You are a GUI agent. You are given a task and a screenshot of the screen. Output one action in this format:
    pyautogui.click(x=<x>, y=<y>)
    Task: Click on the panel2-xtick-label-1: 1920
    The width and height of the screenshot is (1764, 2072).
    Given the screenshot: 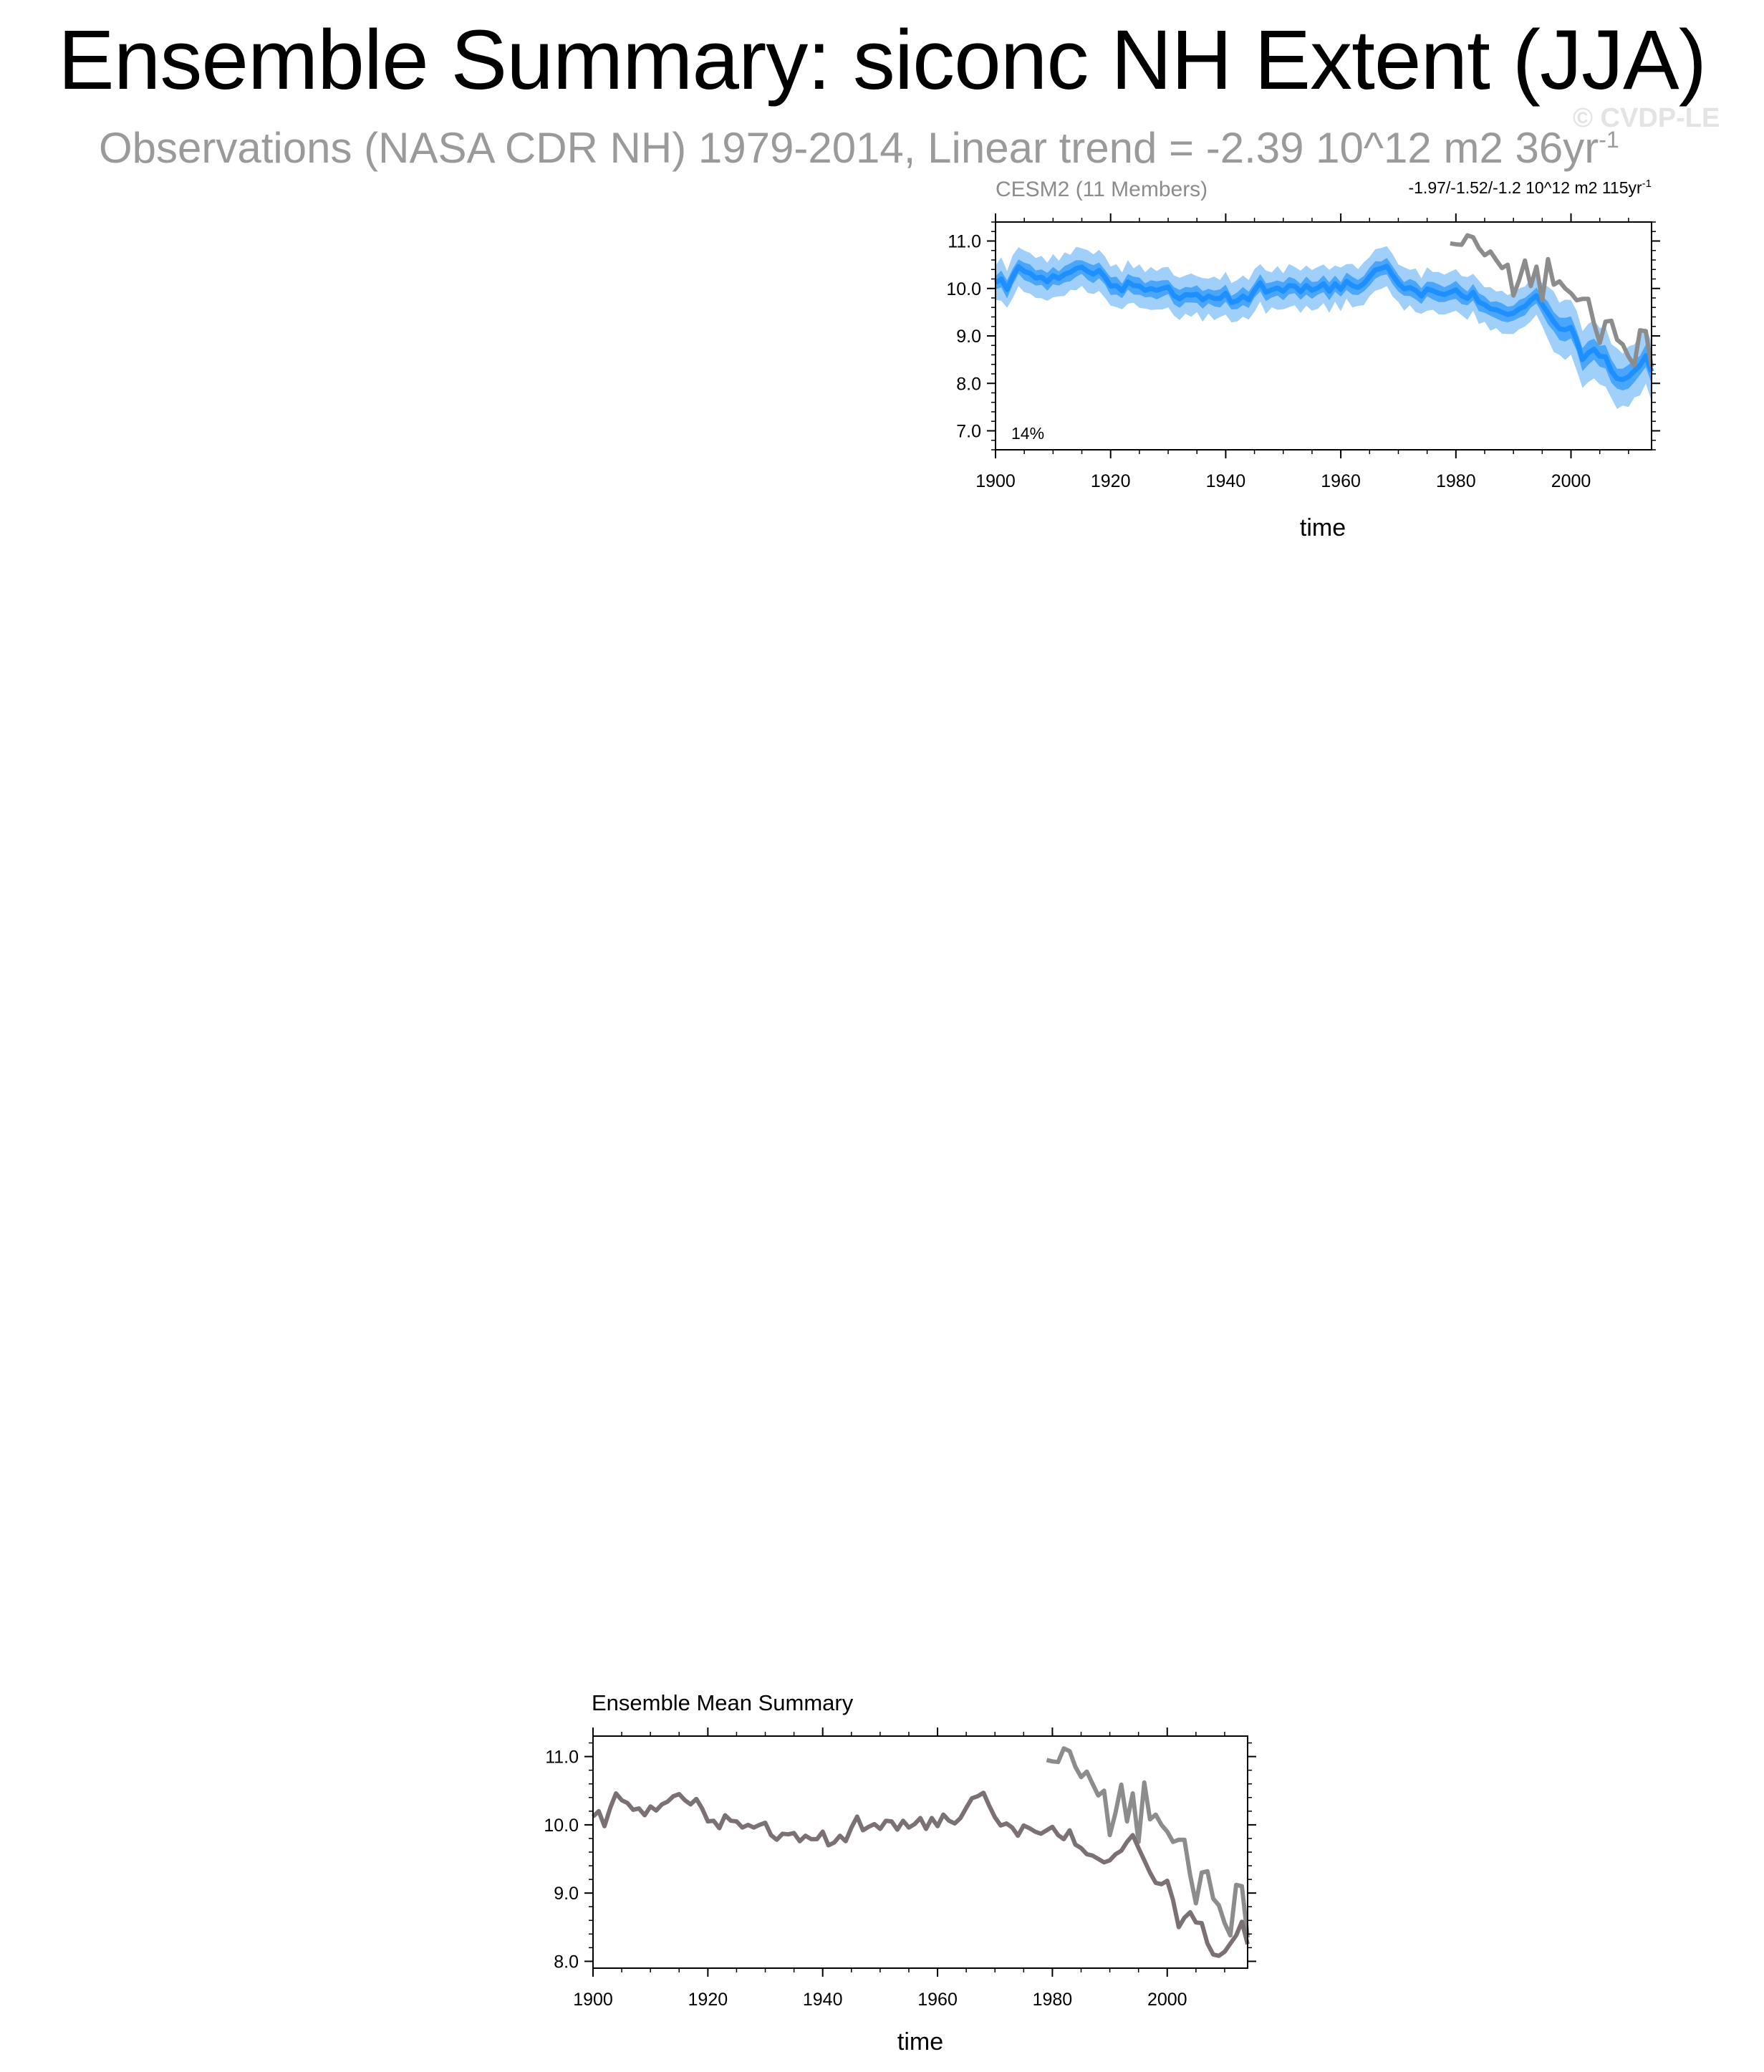 What is the action you would take?
    pyautogui.click(x=708, y=2000)
    